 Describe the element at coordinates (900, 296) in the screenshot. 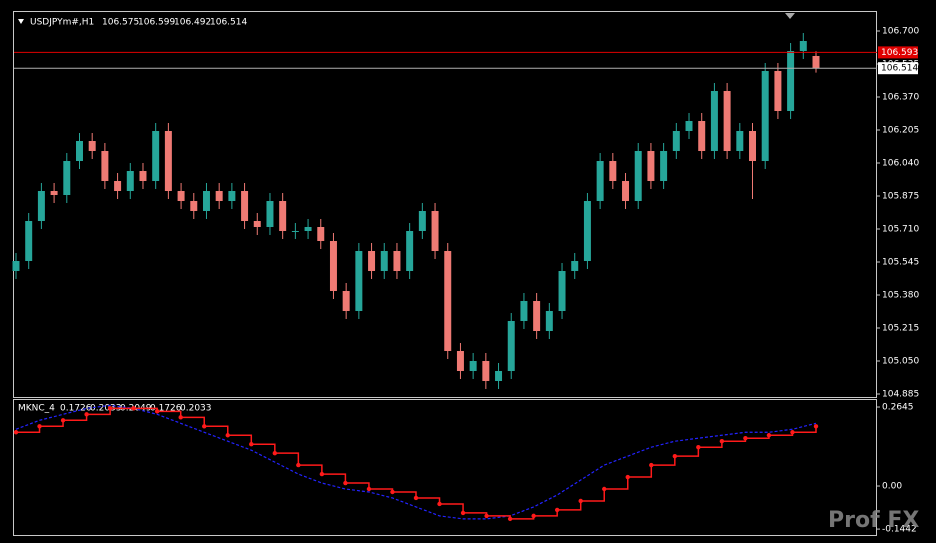

I see `y-tick-label: 105.380` at that location.